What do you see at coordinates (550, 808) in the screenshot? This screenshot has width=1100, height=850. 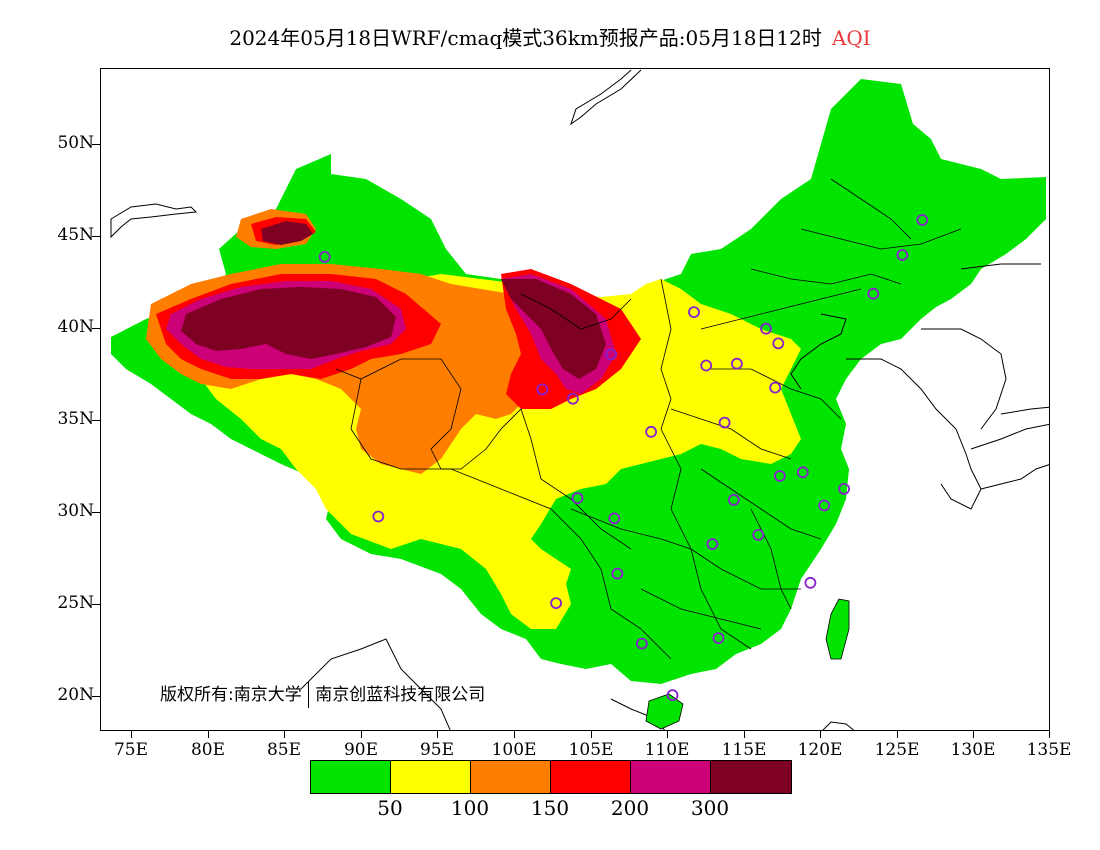 I see `colorbar-label-150: 150` at bounding box center [550, 808].